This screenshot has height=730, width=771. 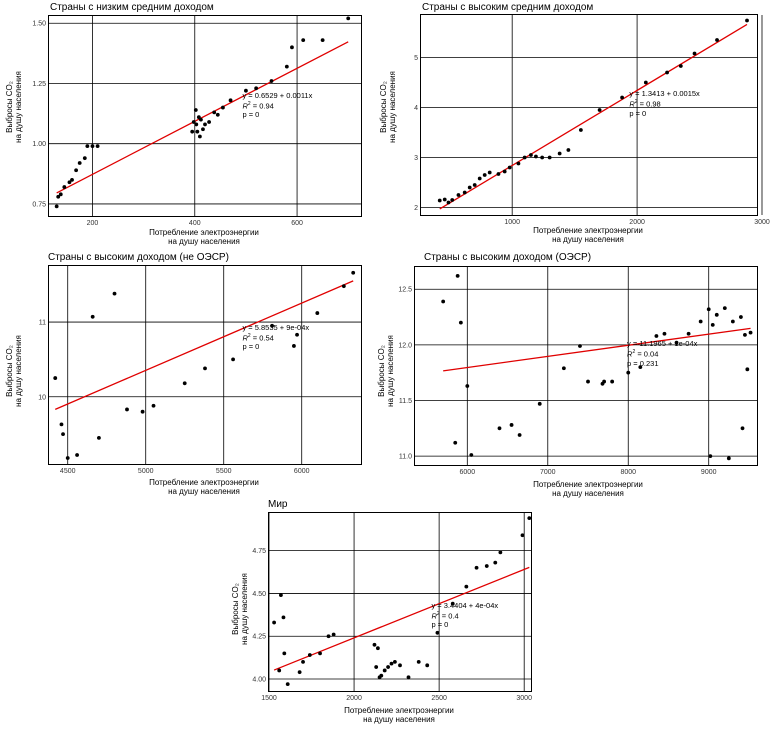 I want to click on x-tick-label: 5500, so click(x=224, y=471).